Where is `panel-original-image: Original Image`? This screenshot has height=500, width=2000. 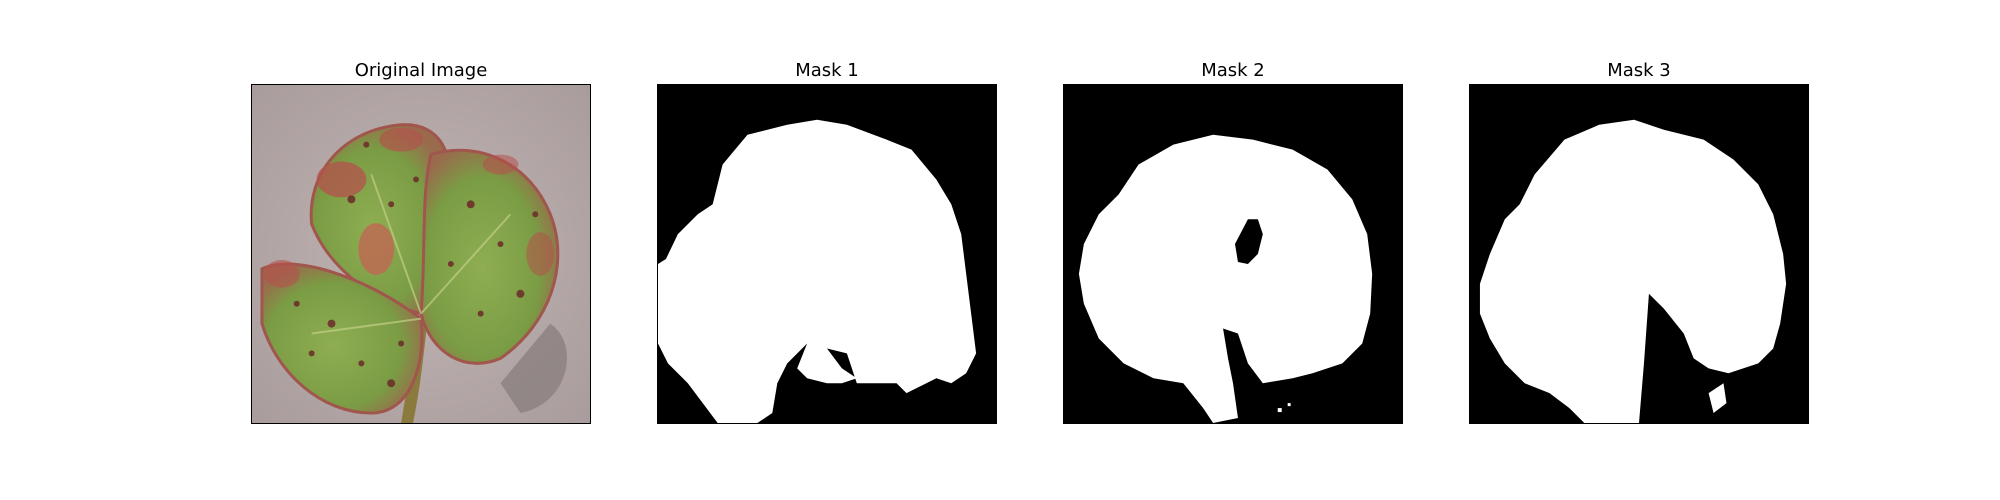 panel-original-image: Original Image is located at coordinates (421, 241).